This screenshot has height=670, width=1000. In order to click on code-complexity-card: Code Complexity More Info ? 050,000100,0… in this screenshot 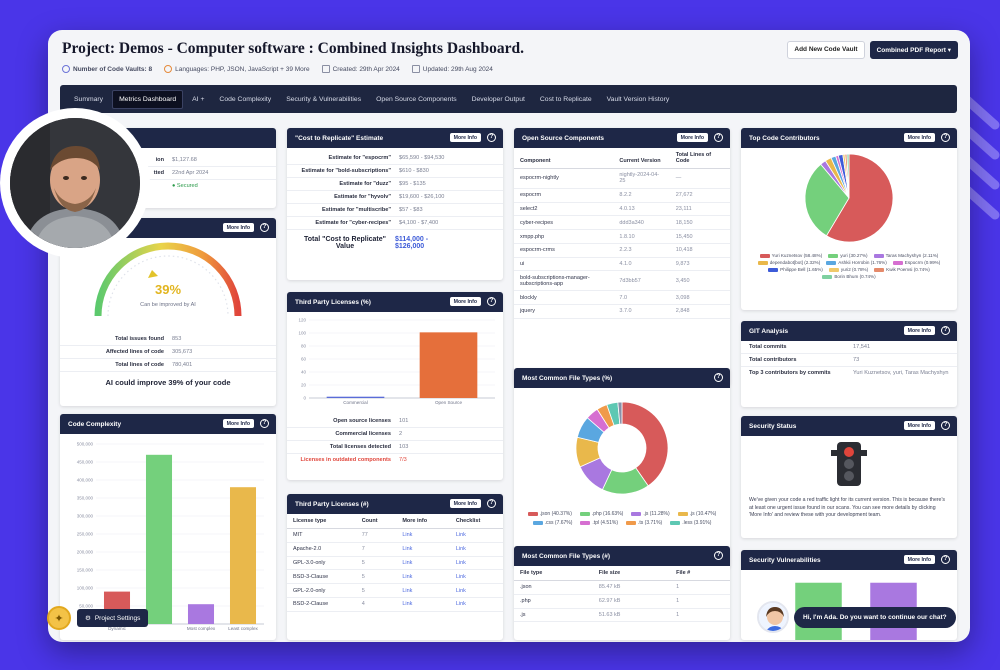, I will do `click(168, 527)`.